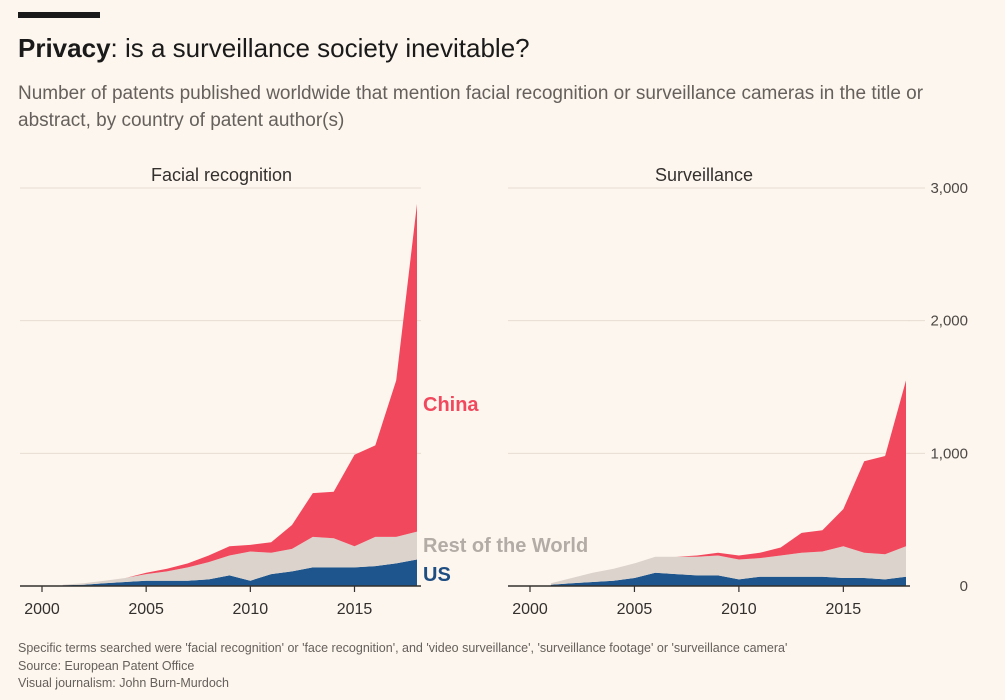 This screenshot has height=700, width=1005. Describe the element at coordinates (437, 575) in the screenshot. I see `label-us: US` at that location.